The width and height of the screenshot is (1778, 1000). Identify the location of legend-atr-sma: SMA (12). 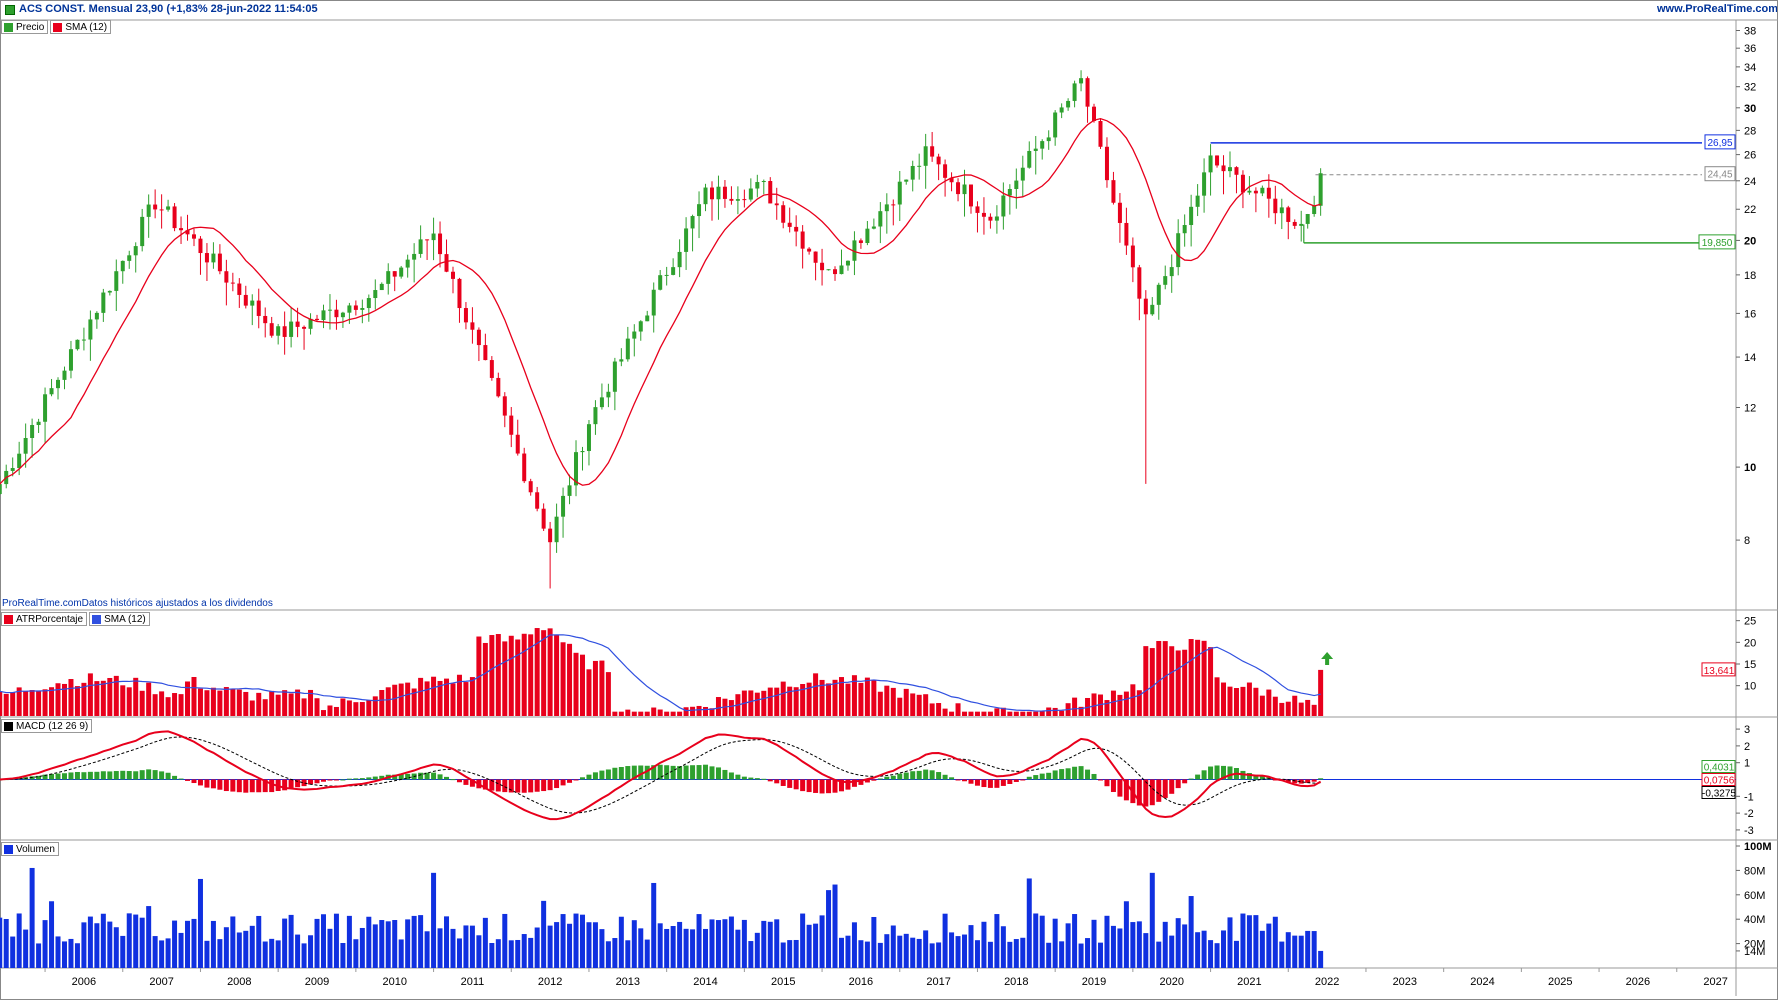
(119, 619).